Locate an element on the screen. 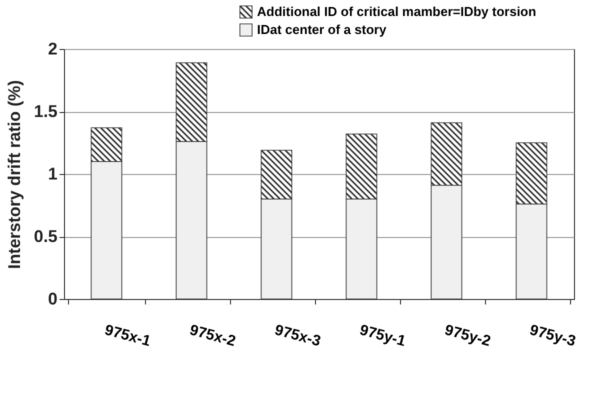  x-tick-label: 975x-2 is located at coordinates (213, 336).